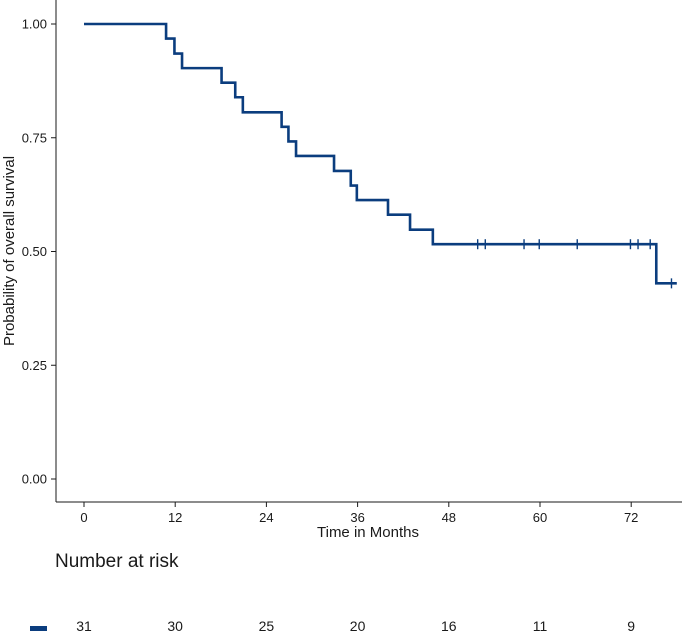 Image resolution: width=682 pixels, height=640 pixels. What do you see at coordinates (266, 626) in the screenshot?
I see `risk-count: 25` at bounding box center [266, 626].